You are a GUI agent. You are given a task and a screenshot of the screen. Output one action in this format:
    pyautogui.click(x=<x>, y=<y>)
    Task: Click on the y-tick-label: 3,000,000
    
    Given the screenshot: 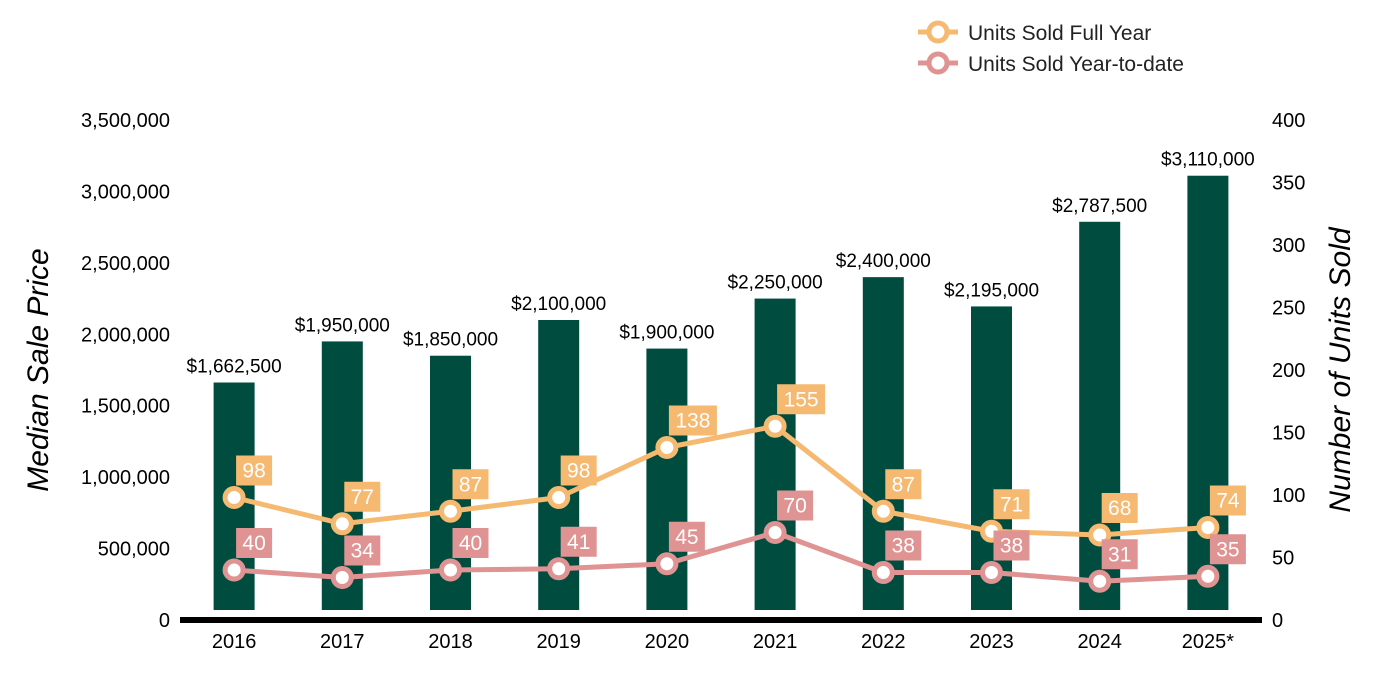 What is the action you would take?
    pyautogui.click(x=125, y=192)
    